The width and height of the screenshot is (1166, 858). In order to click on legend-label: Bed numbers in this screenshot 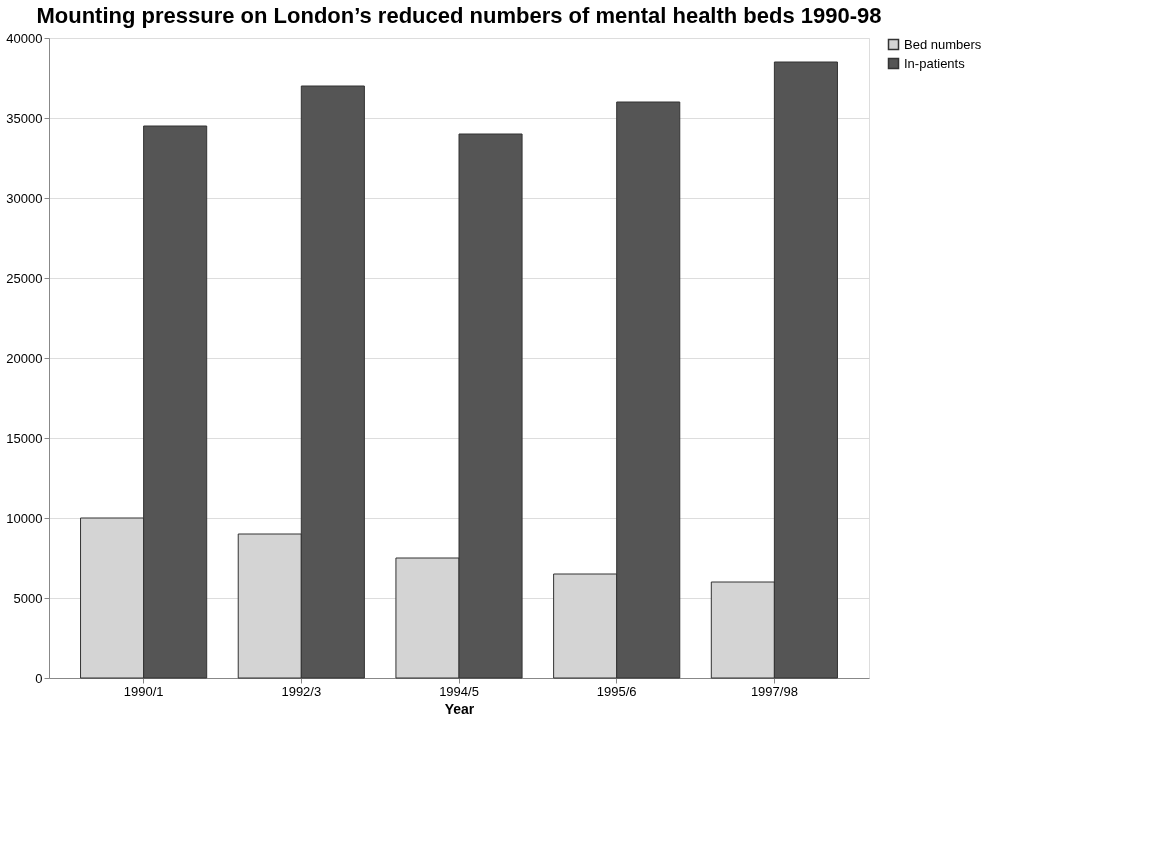, I will do `click(943, 44)`.